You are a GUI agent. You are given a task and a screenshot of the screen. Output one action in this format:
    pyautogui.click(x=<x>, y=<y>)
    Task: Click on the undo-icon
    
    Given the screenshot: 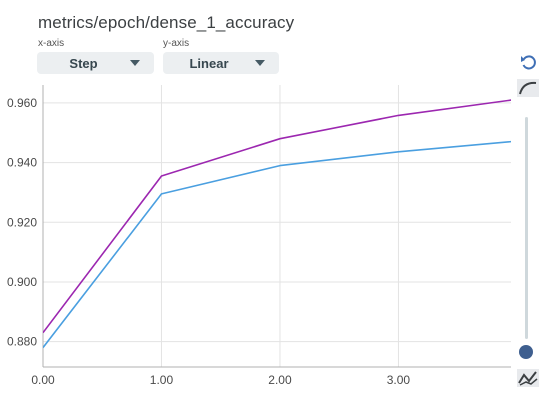 What is the action you would take?
    pyautogui.click(x=529, y=63)
    